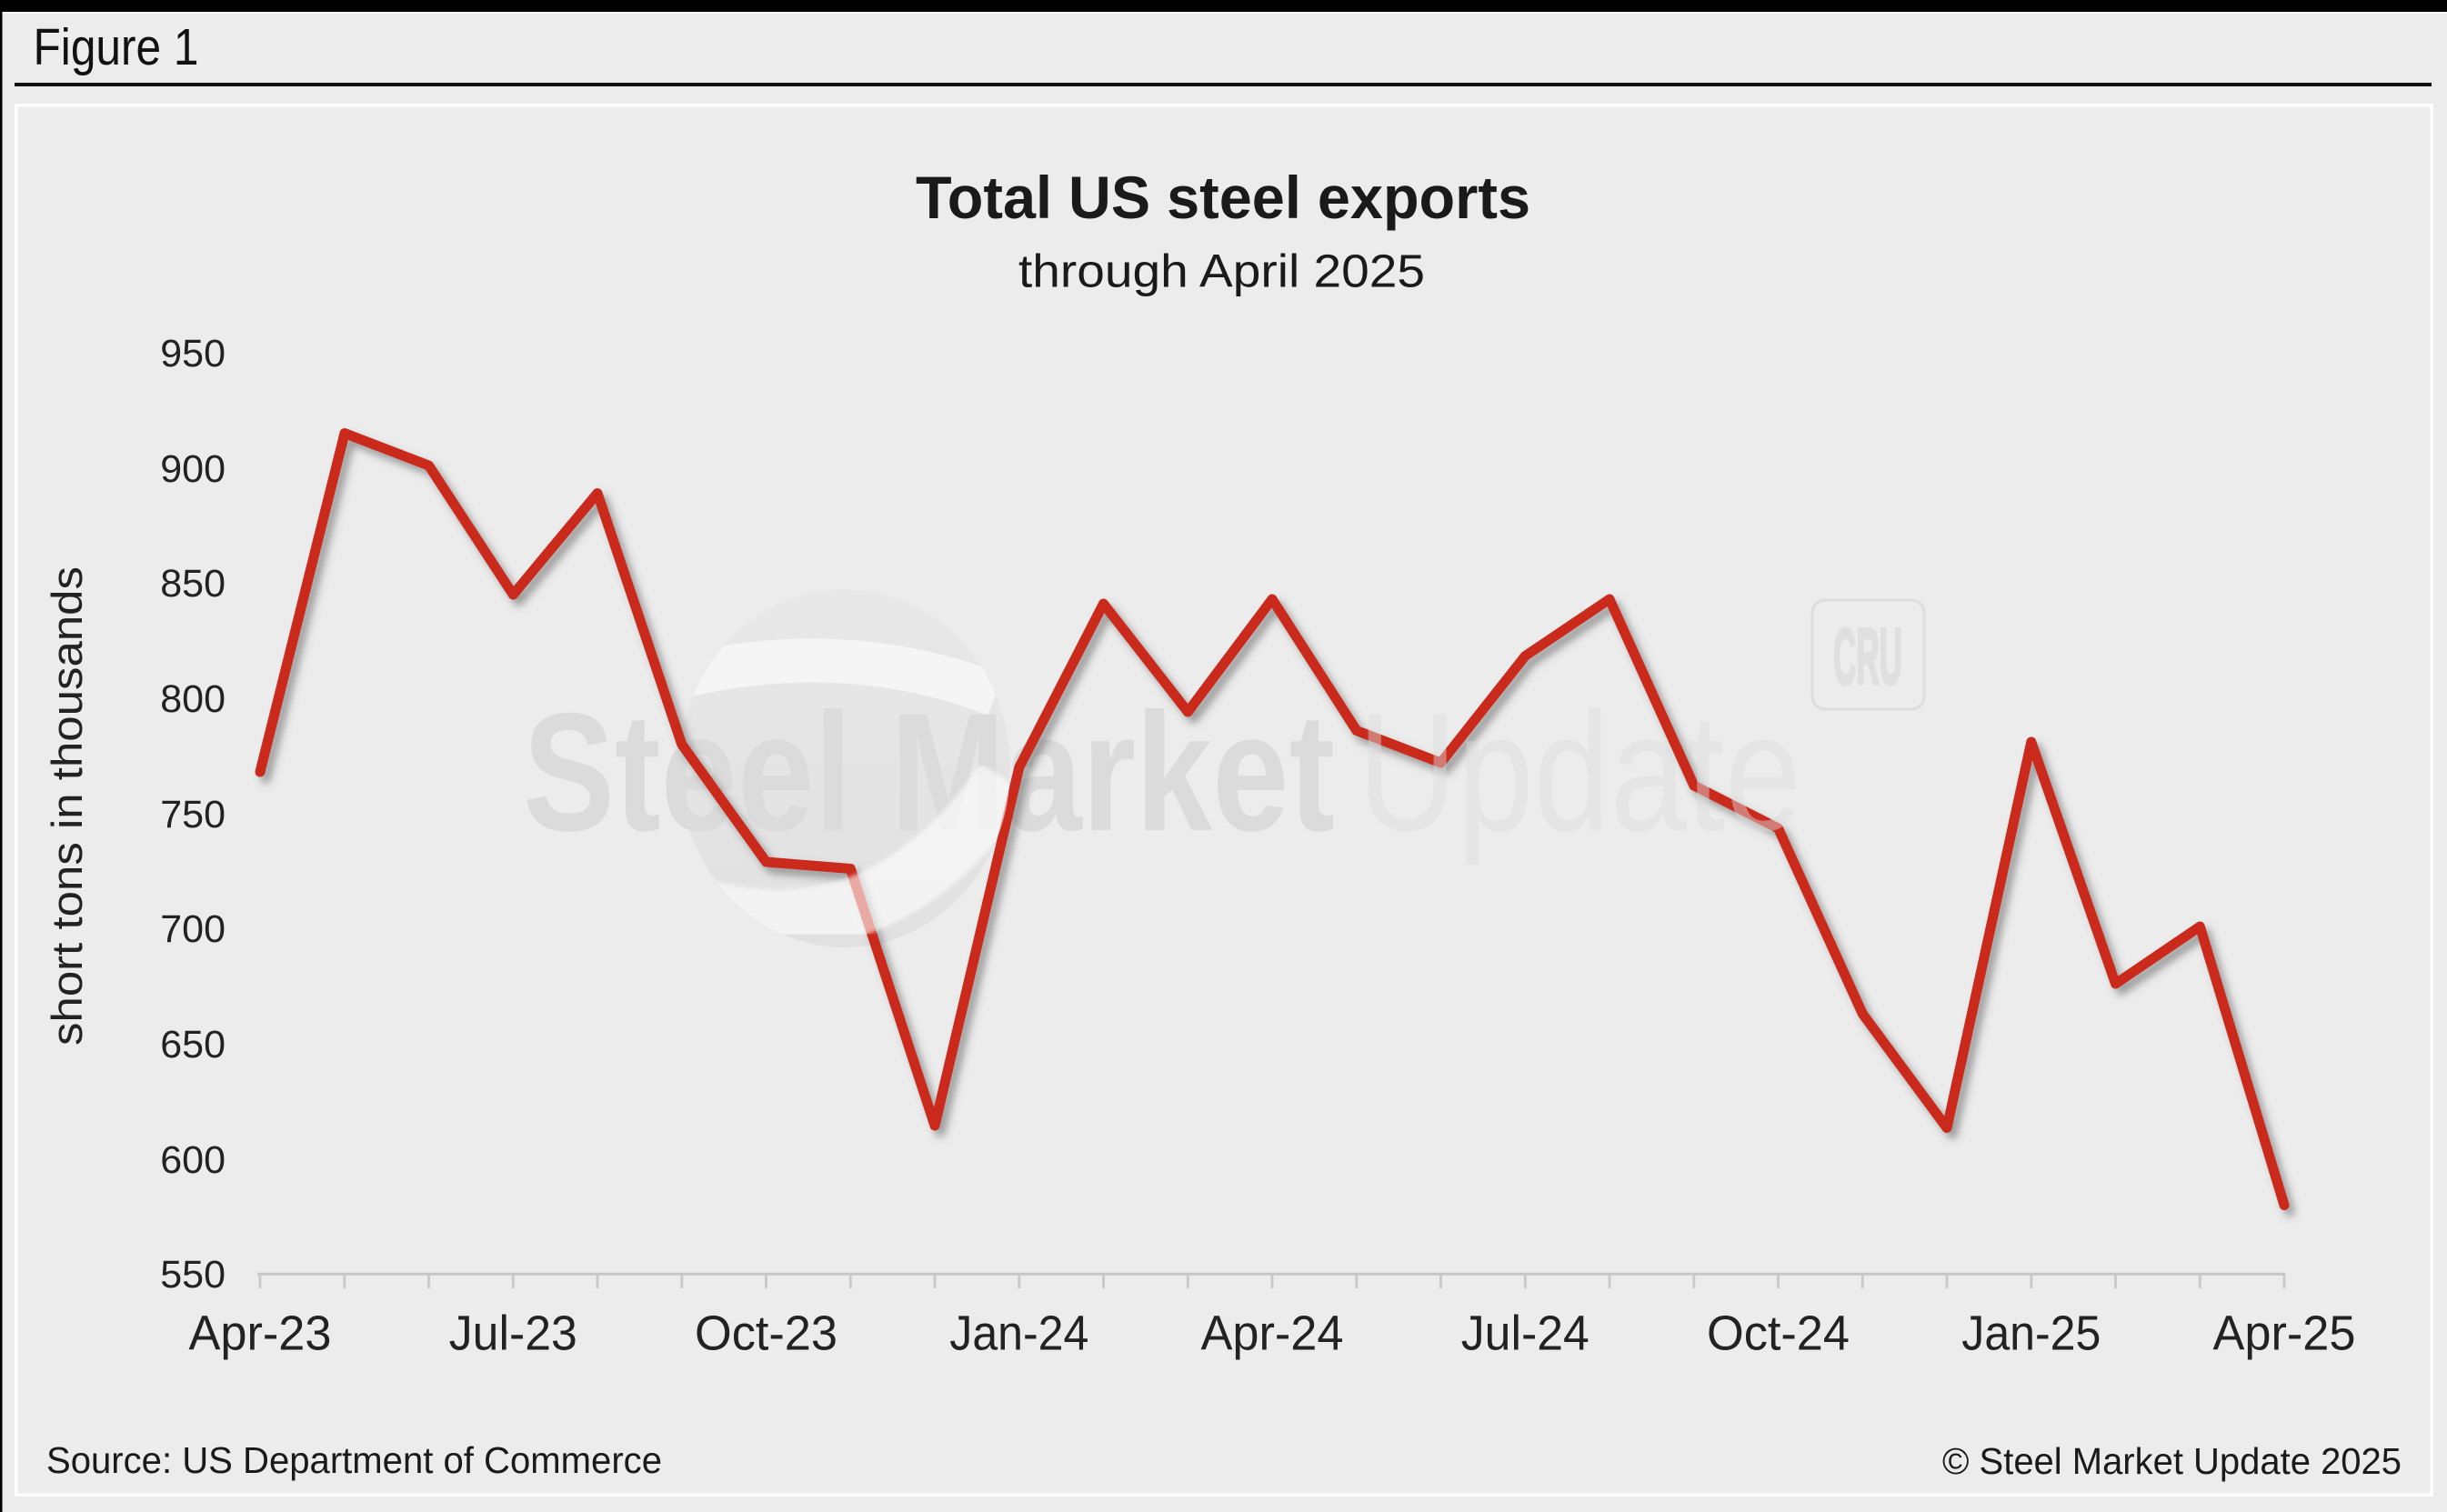 The width and height of the screenshot is (2447, 1512). What do you see at coordinates (67, 806) in the screenshot?
I see `svg-text: short tons in thousands` at bounding box center [67, 806].